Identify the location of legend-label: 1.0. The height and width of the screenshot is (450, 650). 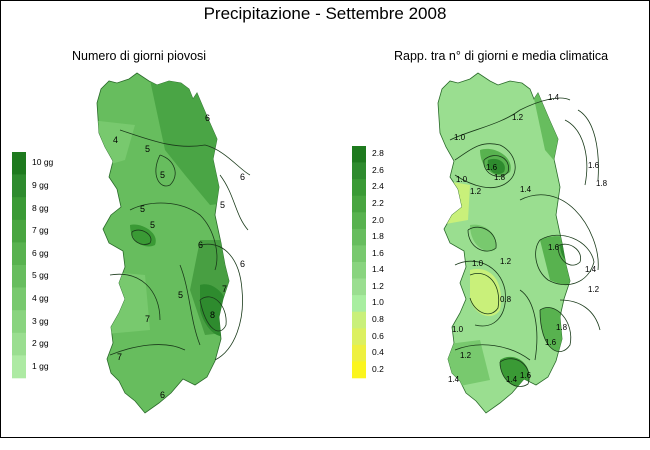
(378, 302).